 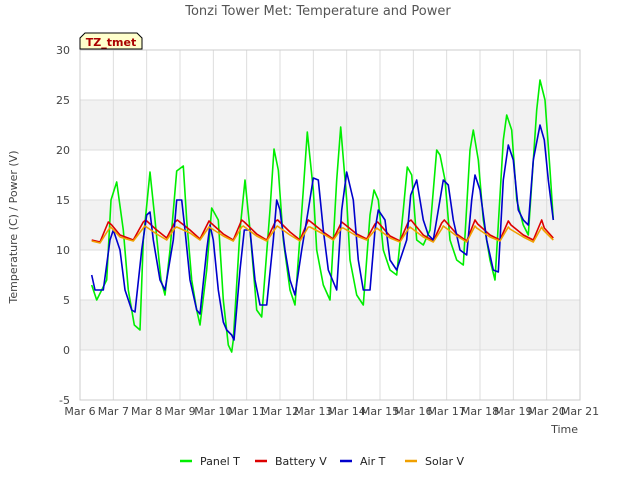 I want to click on x-tick-label: Mar 20, so click(x=547, y=411).